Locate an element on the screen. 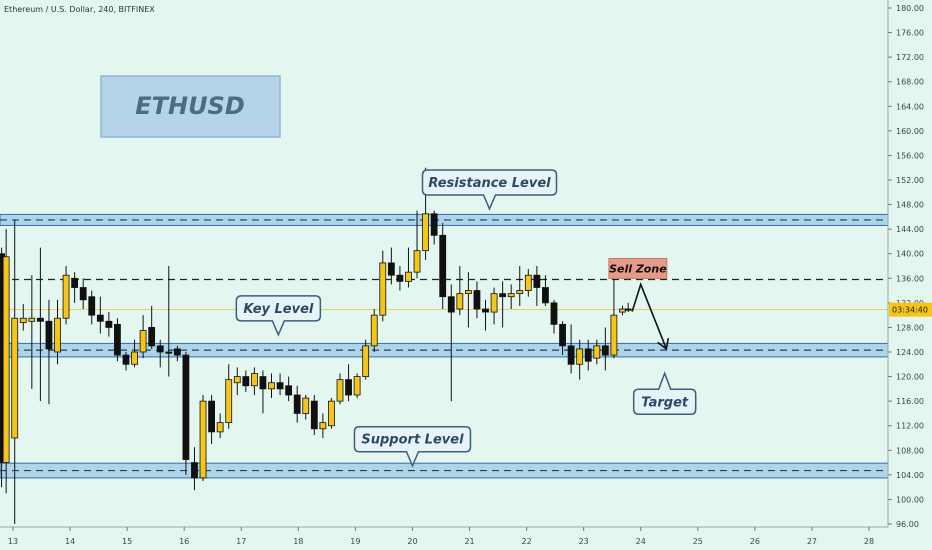  symbol-title-bg is located at coordinates (190, 106).